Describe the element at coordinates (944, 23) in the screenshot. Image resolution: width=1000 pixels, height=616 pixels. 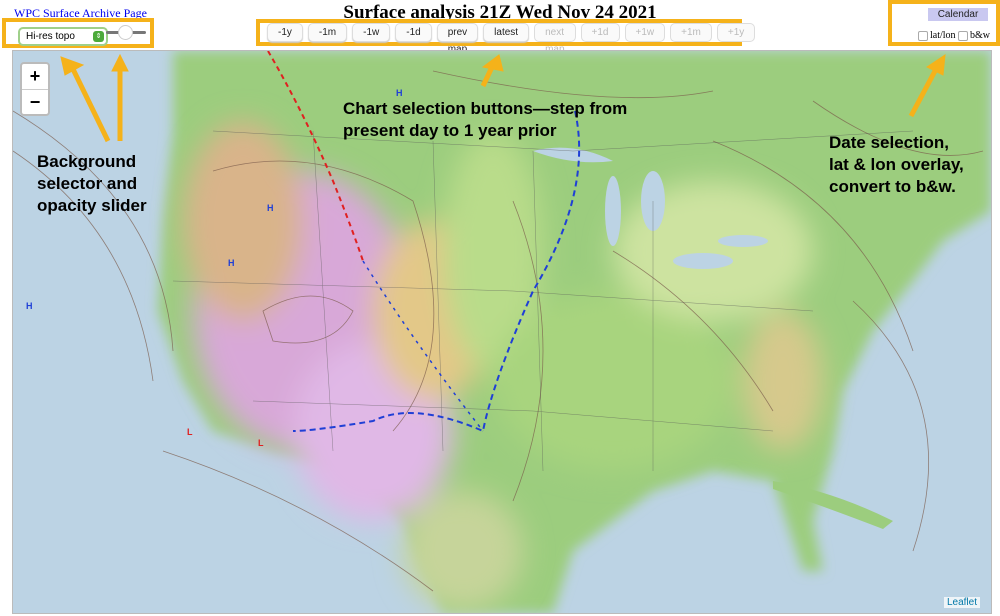
I see `date-controls: Calendar lat/lon b&w` at that location.